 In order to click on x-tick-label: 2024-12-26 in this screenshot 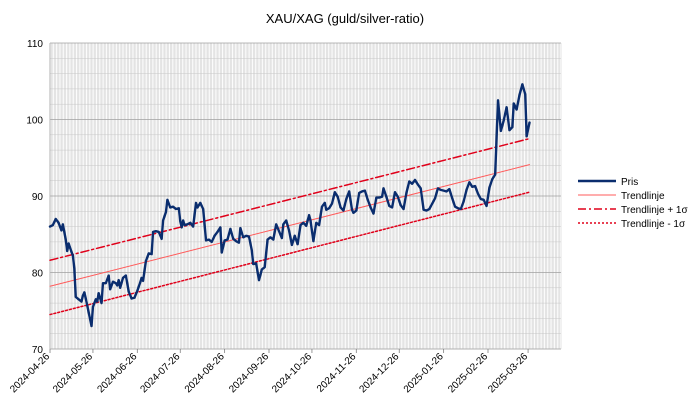, I will do `click(379, 373)`.